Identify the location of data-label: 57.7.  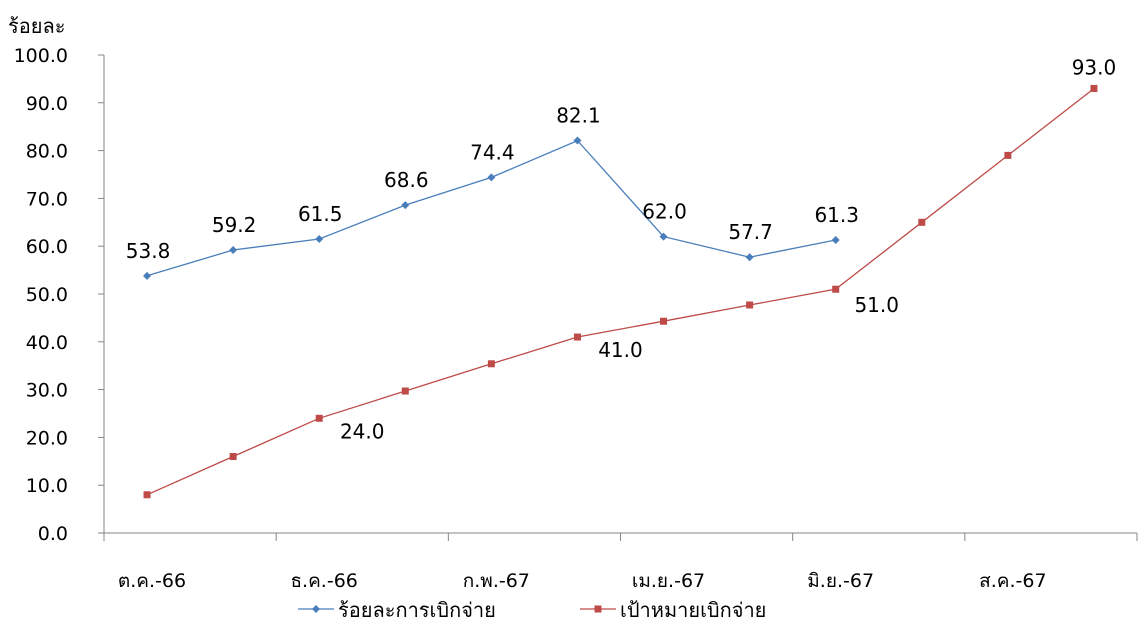
(750, 232).